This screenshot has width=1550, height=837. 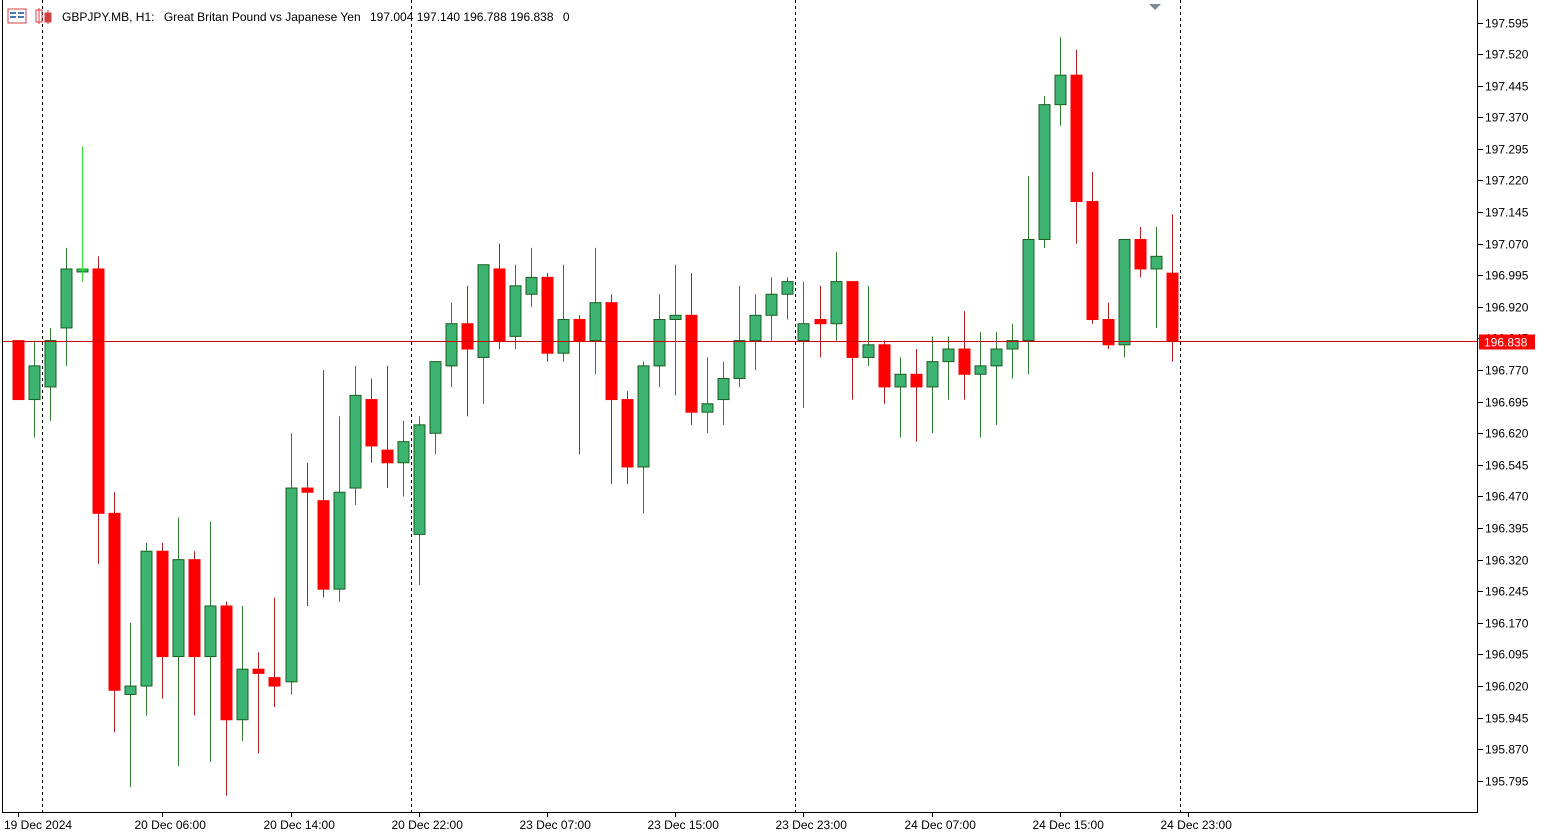 I want to click on current-price-label-bg, so click(x=1507, y=342).